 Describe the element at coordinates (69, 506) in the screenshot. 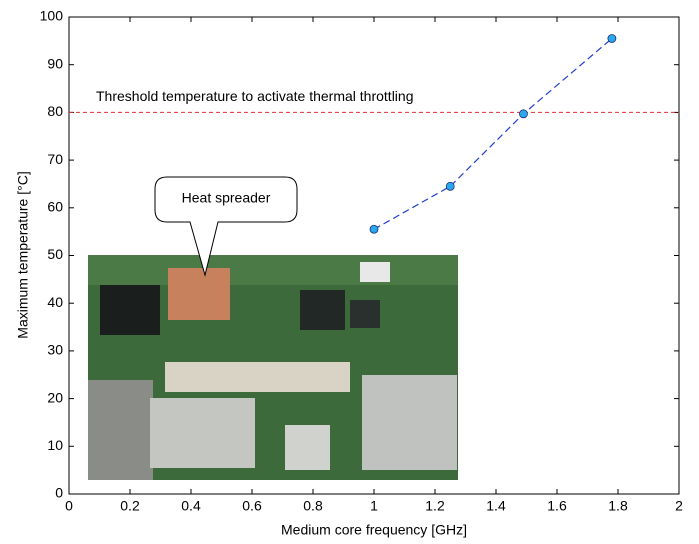

I see `x-tick-label: 0` at that location.